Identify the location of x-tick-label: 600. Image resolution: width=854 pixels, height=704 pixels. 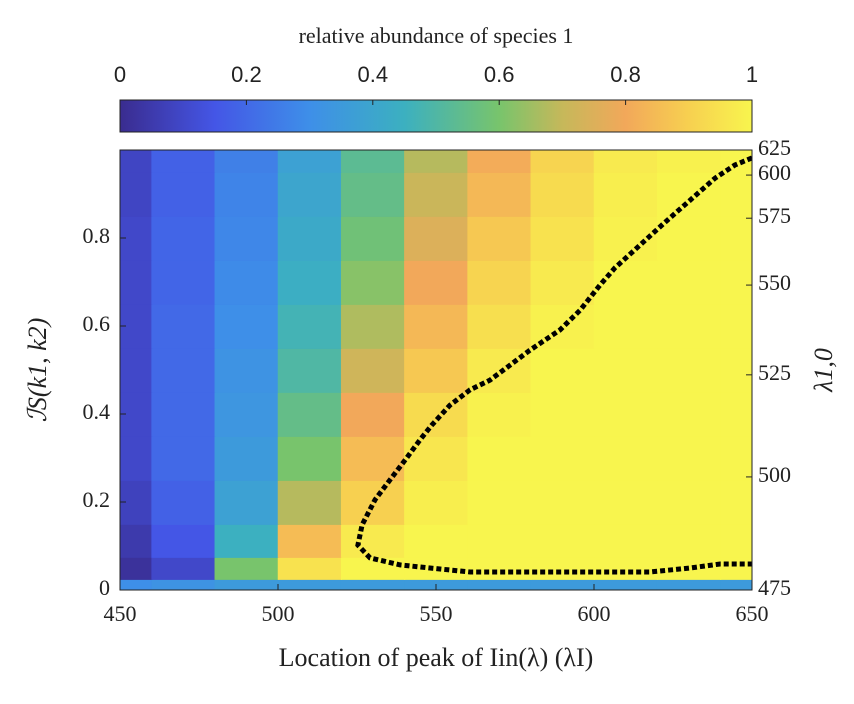
(594, 613).